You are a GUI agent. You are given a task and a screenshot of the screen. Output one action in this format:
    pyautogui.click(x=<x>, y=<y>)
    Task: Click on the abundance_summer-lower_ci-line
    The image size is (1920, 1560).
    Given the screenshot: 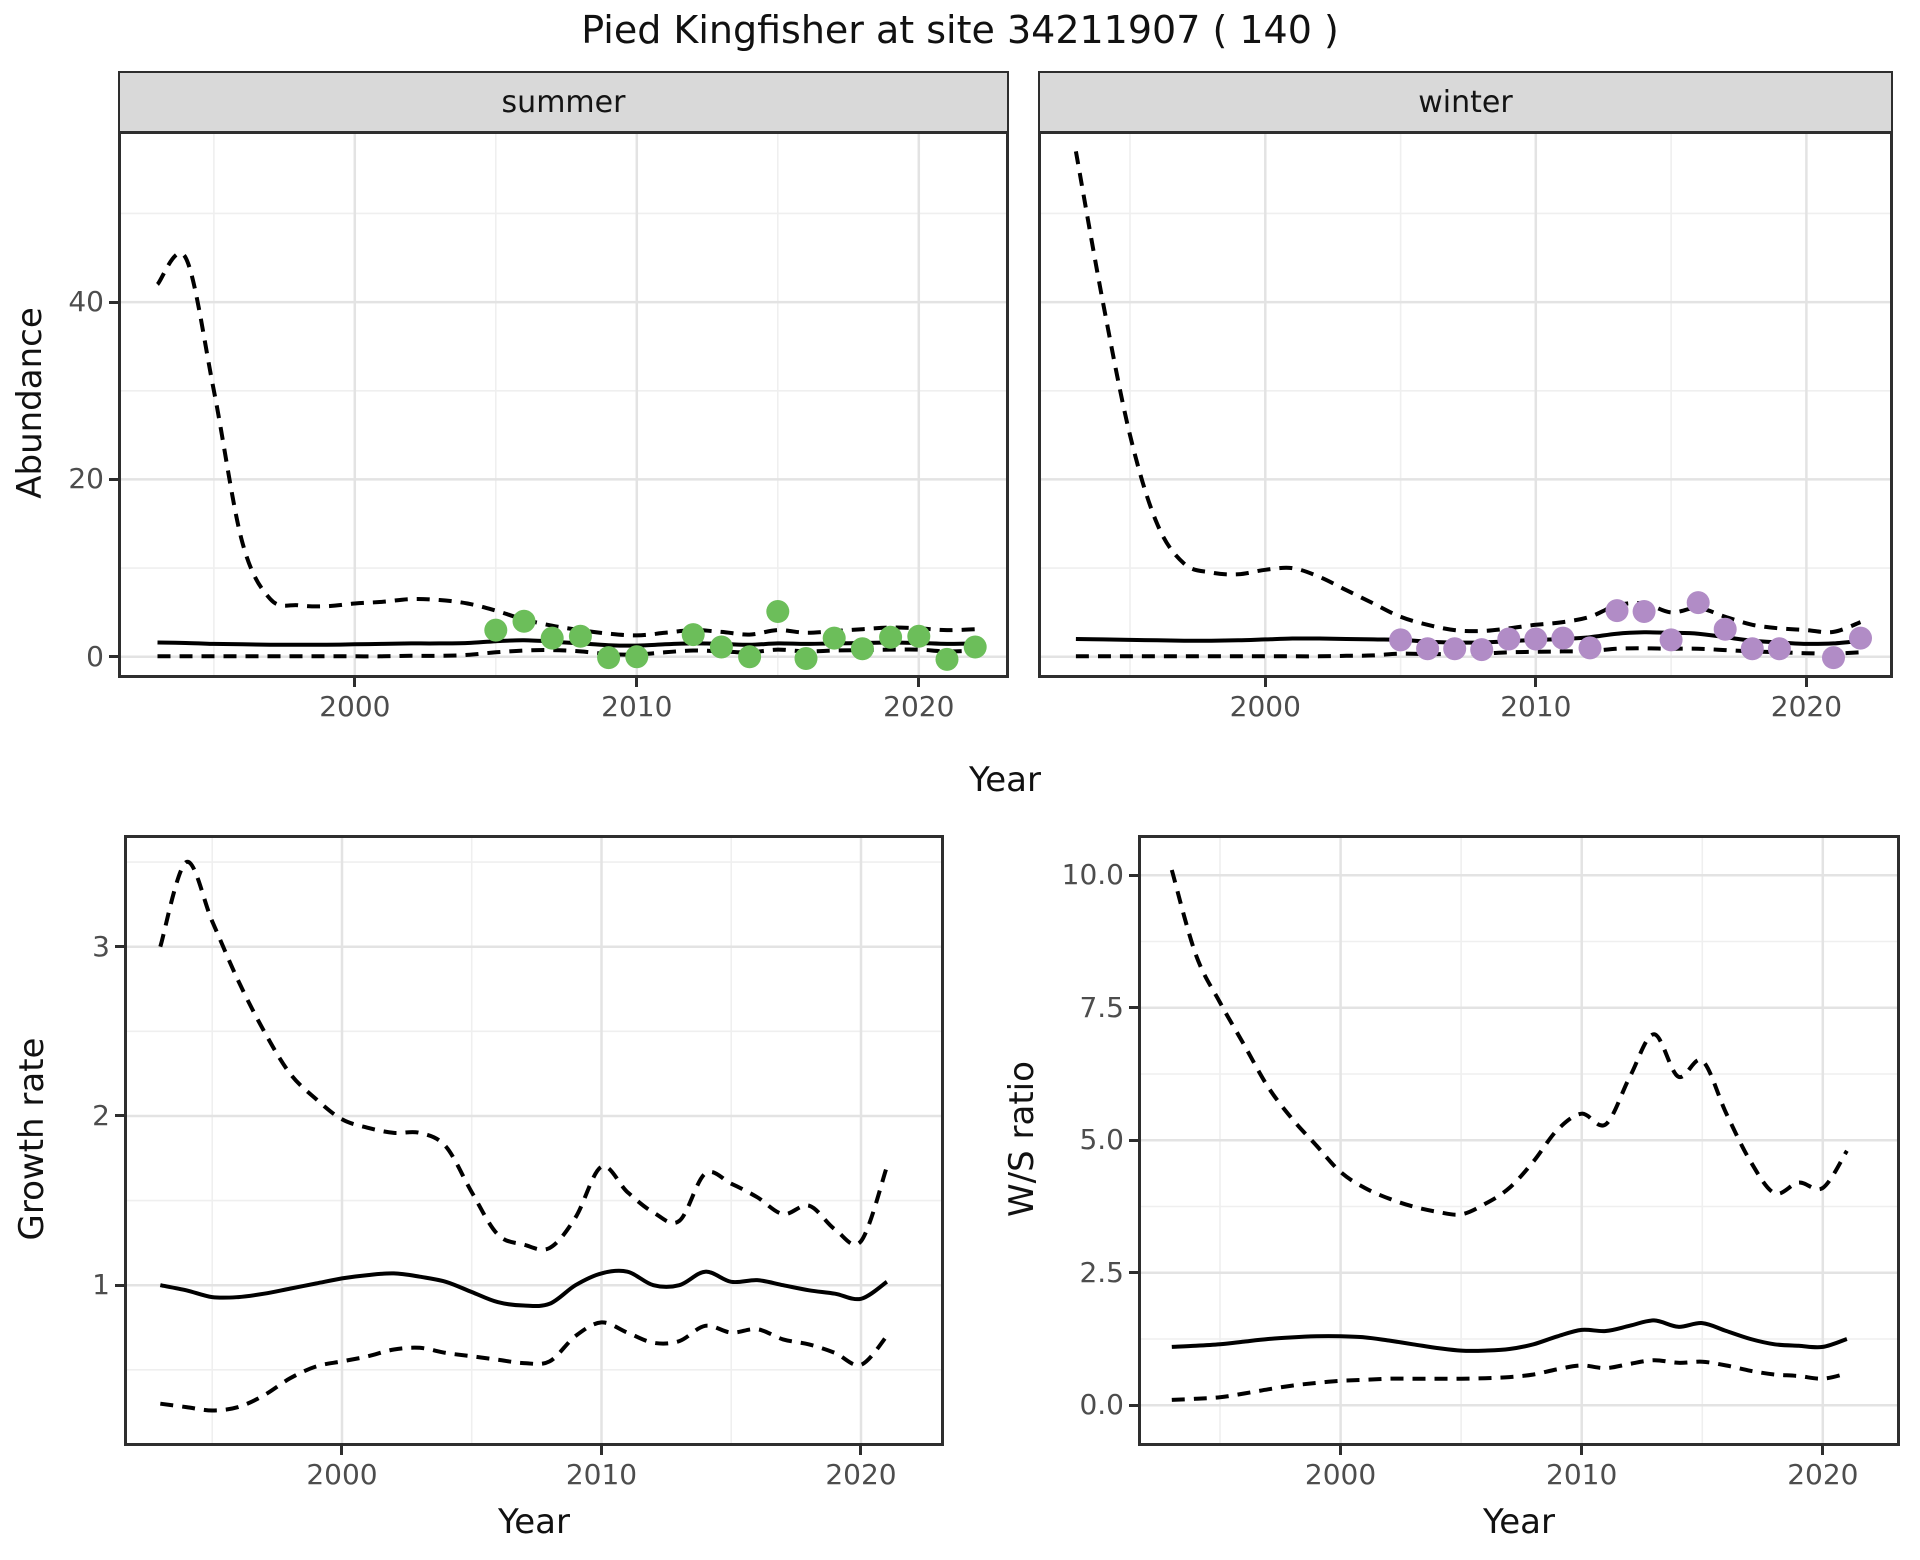 What is the action you would take?
    pyautogui.click(x=566, y=653)
    